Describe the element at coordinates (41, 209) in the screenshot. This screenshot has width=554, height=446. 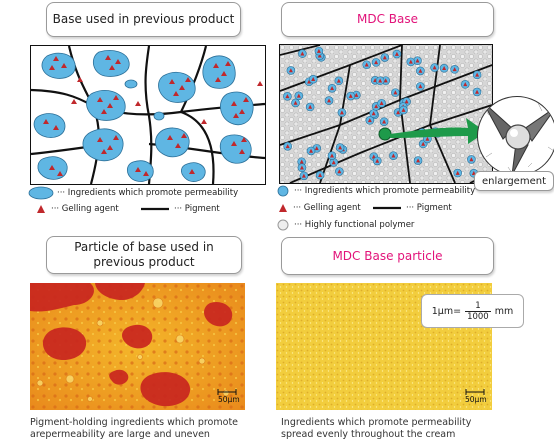
I see `triangle-legend-icon` at that location.